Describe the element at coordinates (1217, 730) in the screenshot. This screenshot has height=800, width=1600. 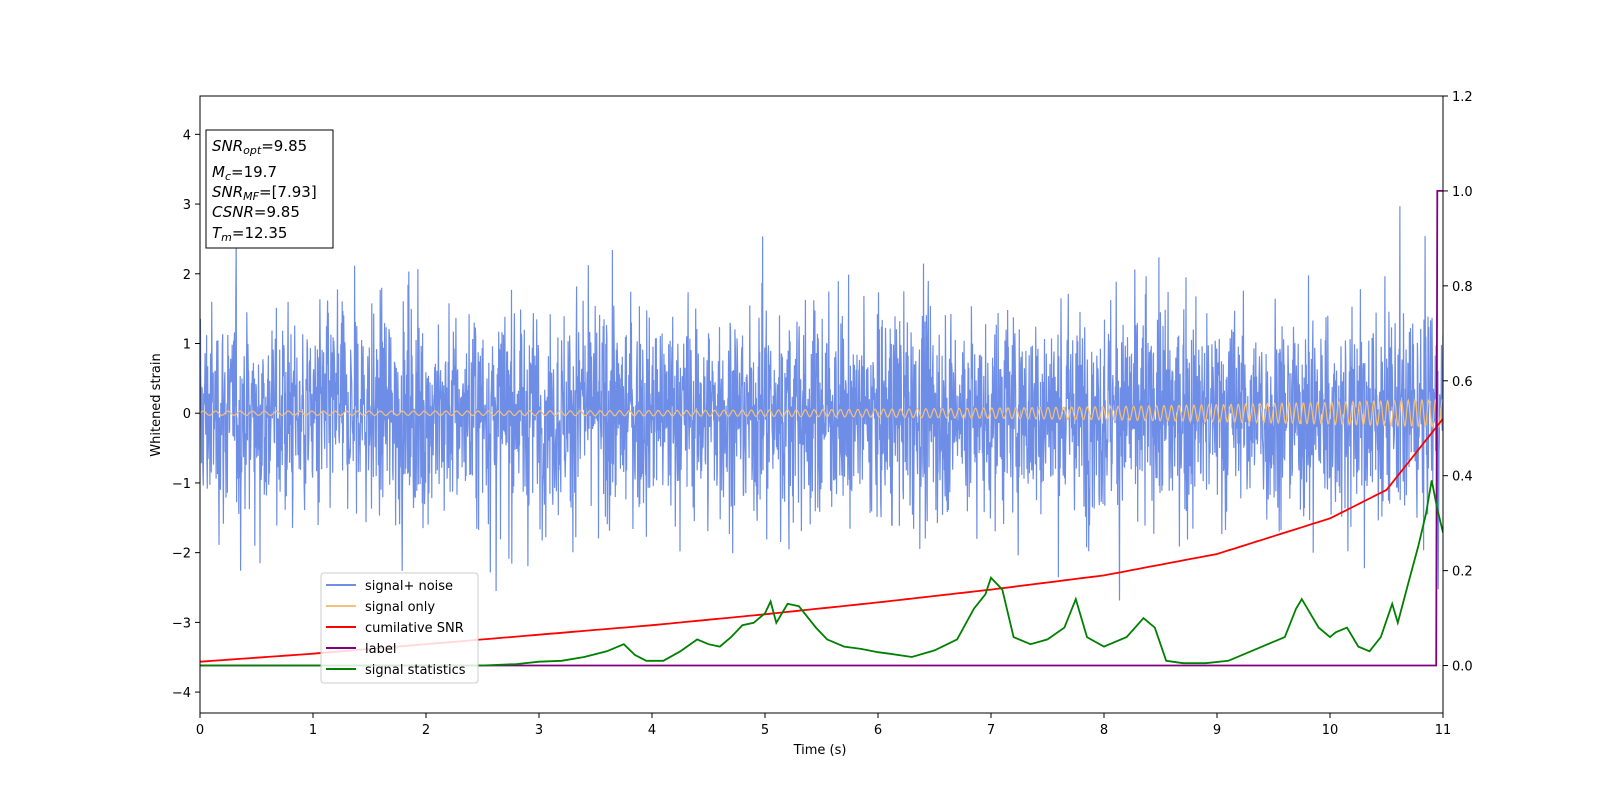
I see `x-tick-label: 9` at that location.